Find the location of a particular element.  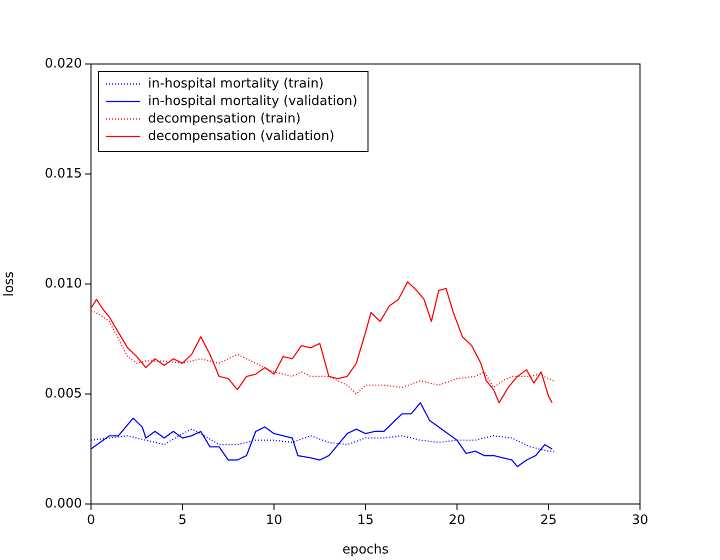

y-tick-label: 0.020 is located at coordinates (63, 64).